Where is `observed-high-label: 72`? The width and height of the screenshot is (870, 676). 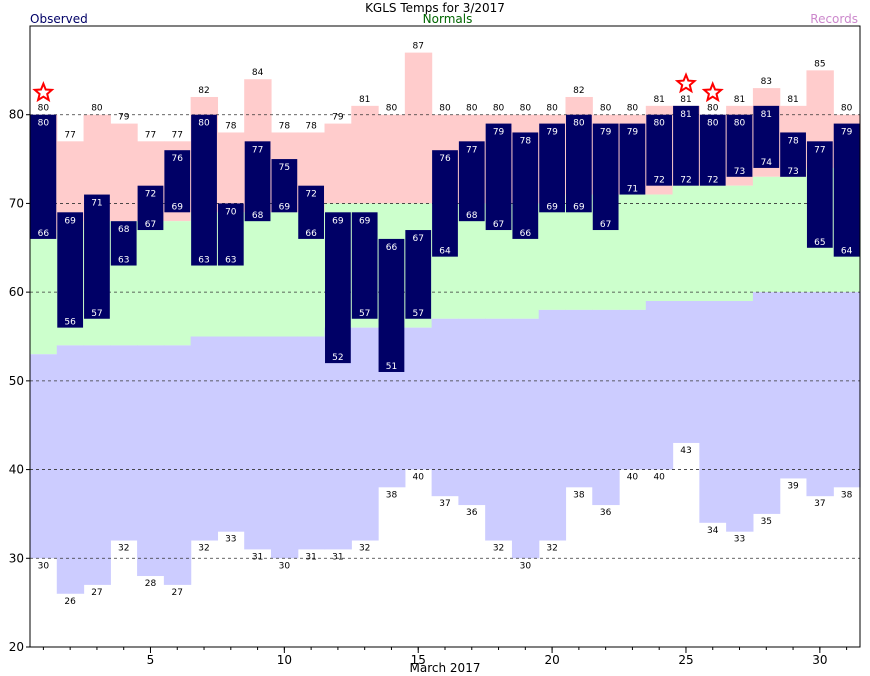 observed-high-label: 72 is located at coordinates (150, 195).